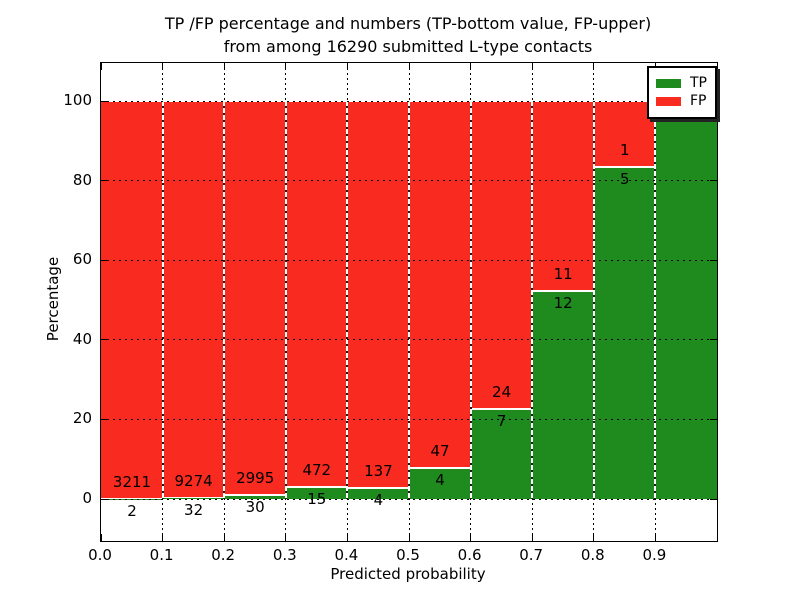 This screenshot has width=800, height=600. I want to click on fp-swatch-icon, so click(668, 101).